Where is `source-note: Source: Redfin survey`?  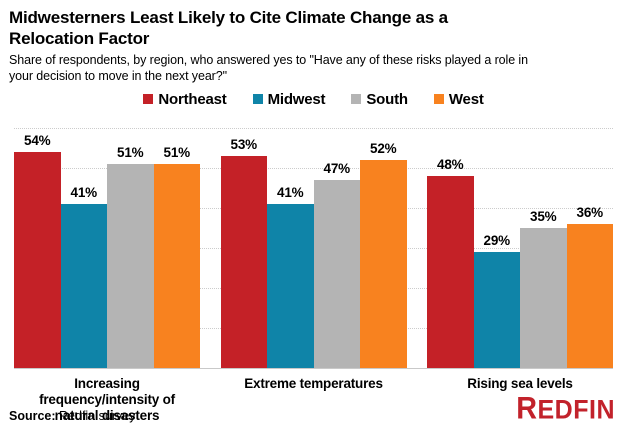
source-note: Source: Redfin survey is located at coordinates (72, 418).